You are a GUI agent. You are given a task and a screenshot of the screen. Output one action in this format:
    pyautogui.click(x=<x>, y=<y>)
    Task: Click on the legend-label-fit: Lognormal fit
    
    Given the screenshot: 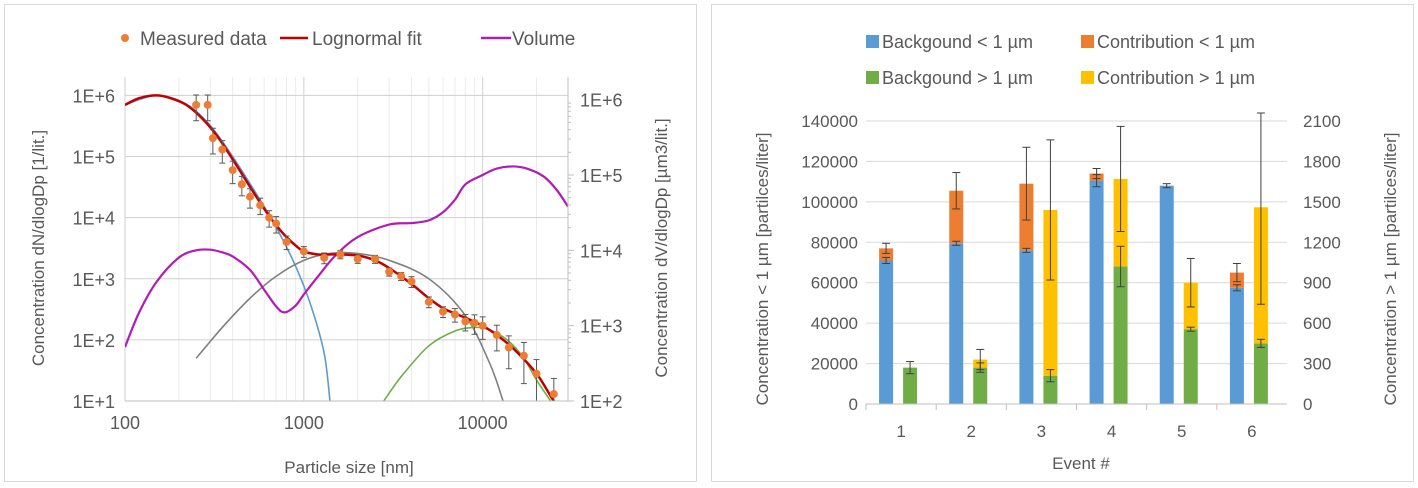 What is the action you would take?
    pyautogui.click(x=367, y=39)
    